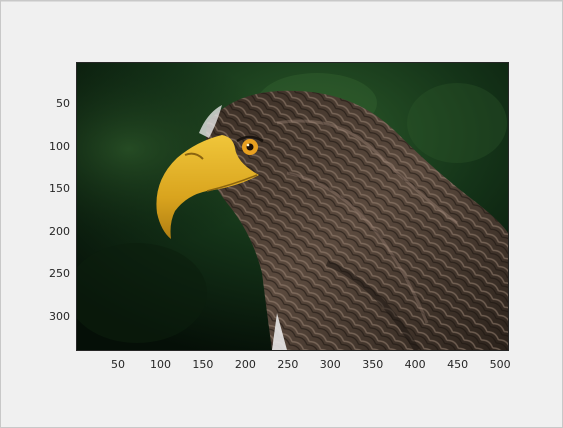  Describe the element at coordinates (330, 365) in the screenshot. I see `x-tick-label: 300` at that location.